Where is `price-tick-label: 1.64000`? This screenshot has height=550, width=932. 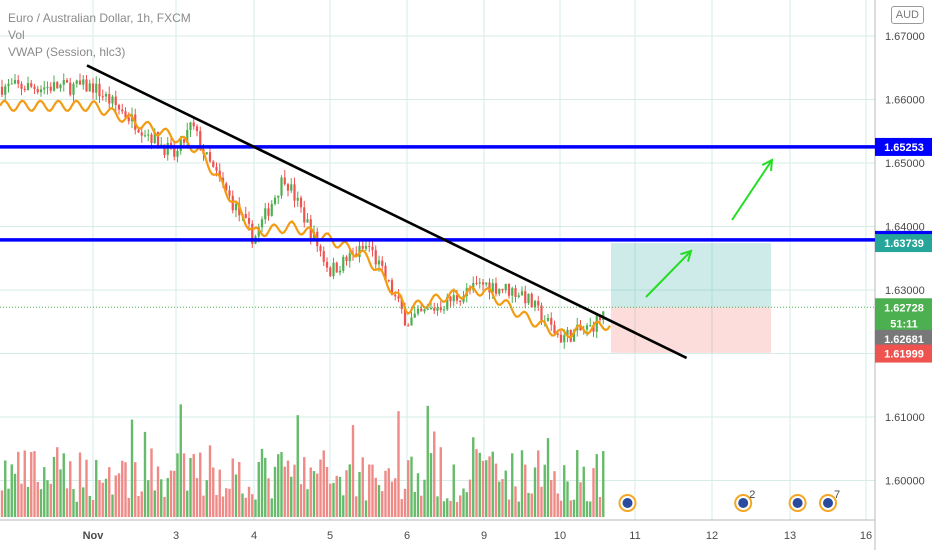
price-tick-label: 1.64000 is located at coordinates (905, 228).